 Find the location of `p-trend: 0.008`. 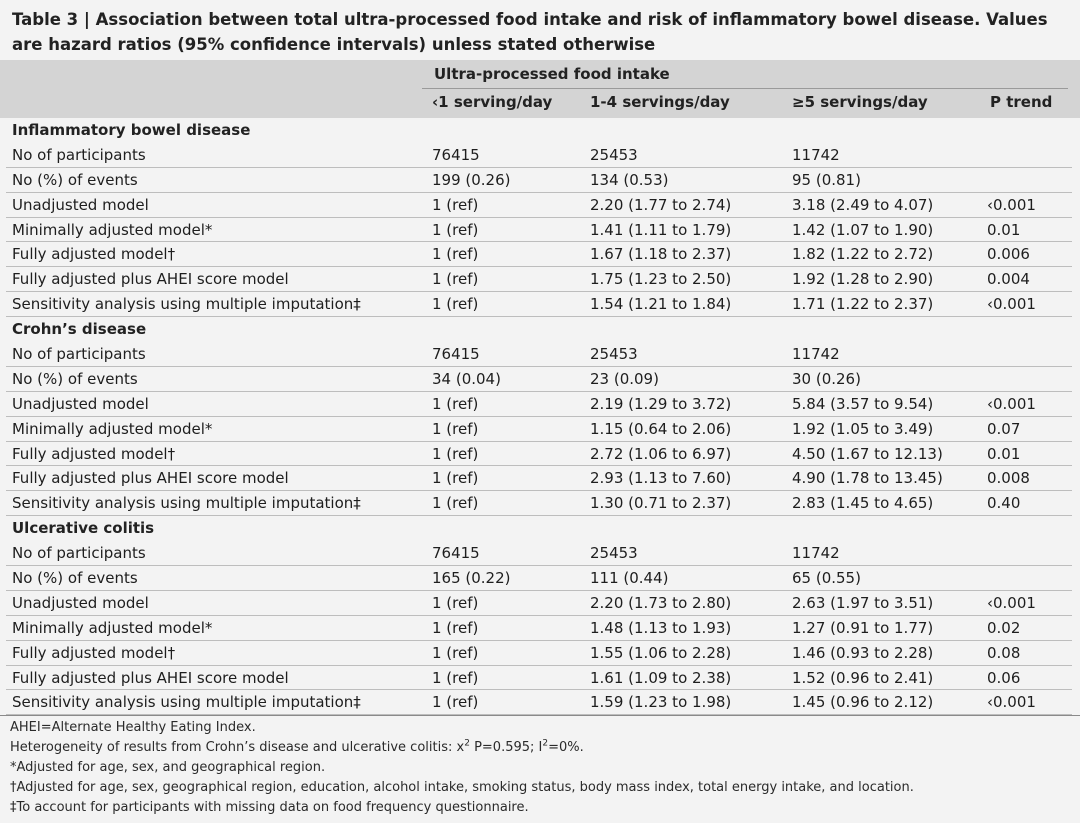

p-trend: 0.008 is located at coordinates (1008, 478).